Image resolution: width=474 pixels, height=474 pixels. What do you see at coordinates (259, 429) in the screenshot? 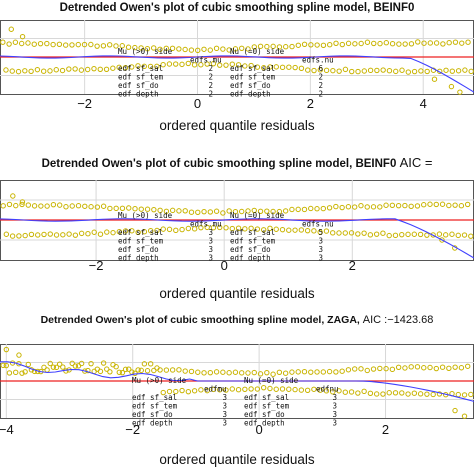
I see `x-tick-label: 0` at bounding box center [259, 429].